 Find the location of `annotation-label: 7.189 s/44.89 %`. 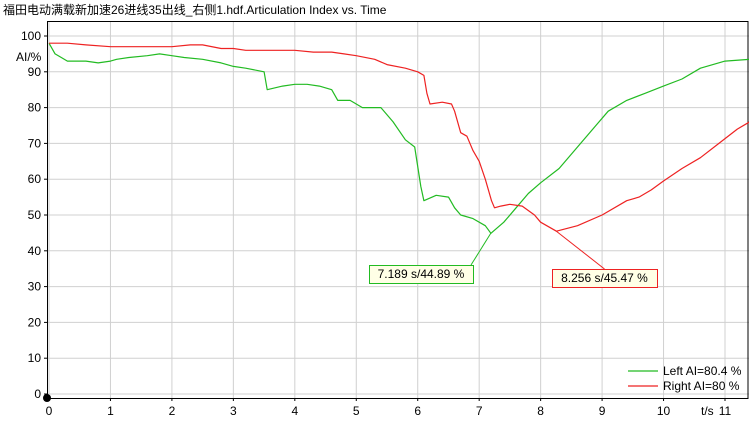

annotation-label: 7.189 s/44.89 % is located at coordinates (421, 274).